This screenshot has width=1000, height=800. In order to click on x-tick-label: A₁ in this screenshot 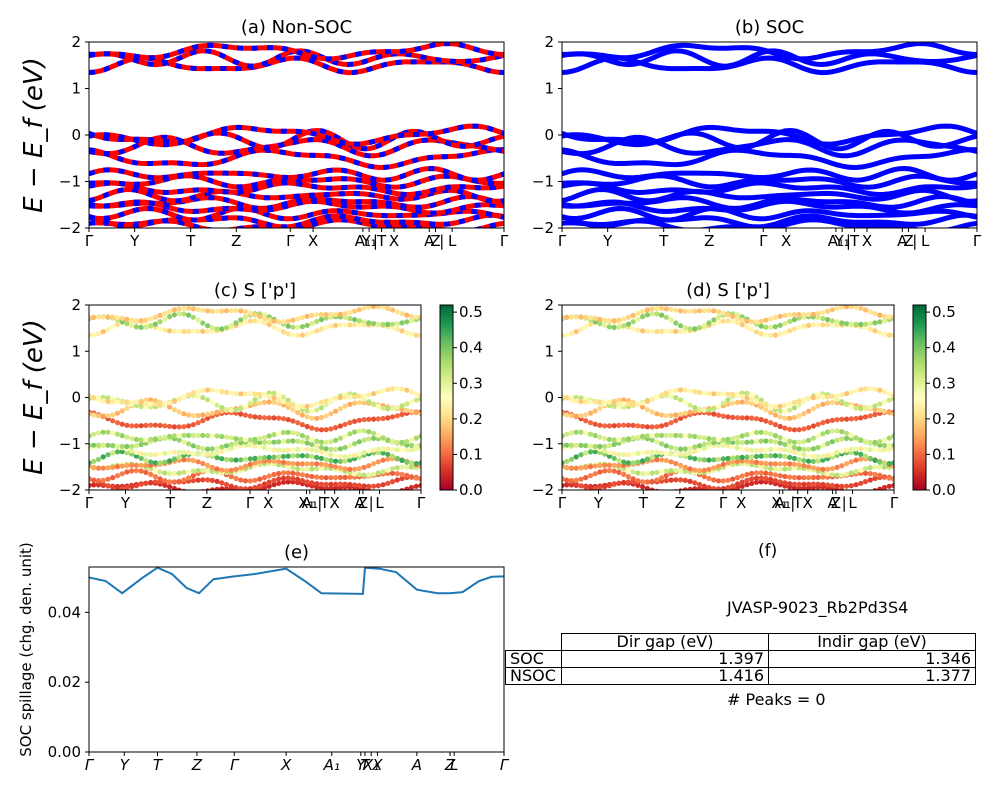, I will do `click(363, 241)`.